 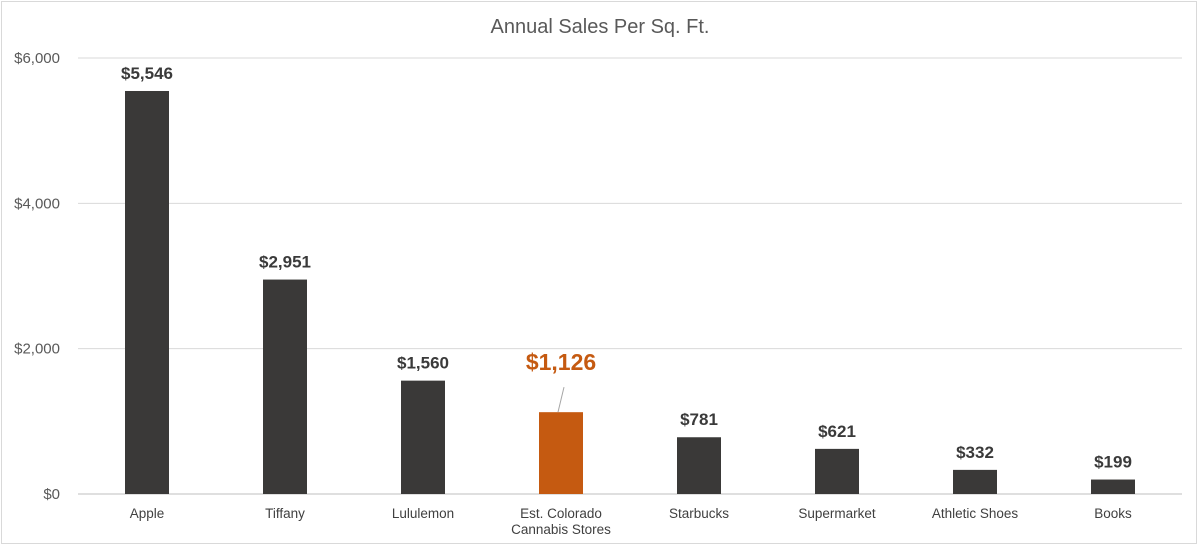 I want to click on data-label: $1,560, so click(x=423, y=363).